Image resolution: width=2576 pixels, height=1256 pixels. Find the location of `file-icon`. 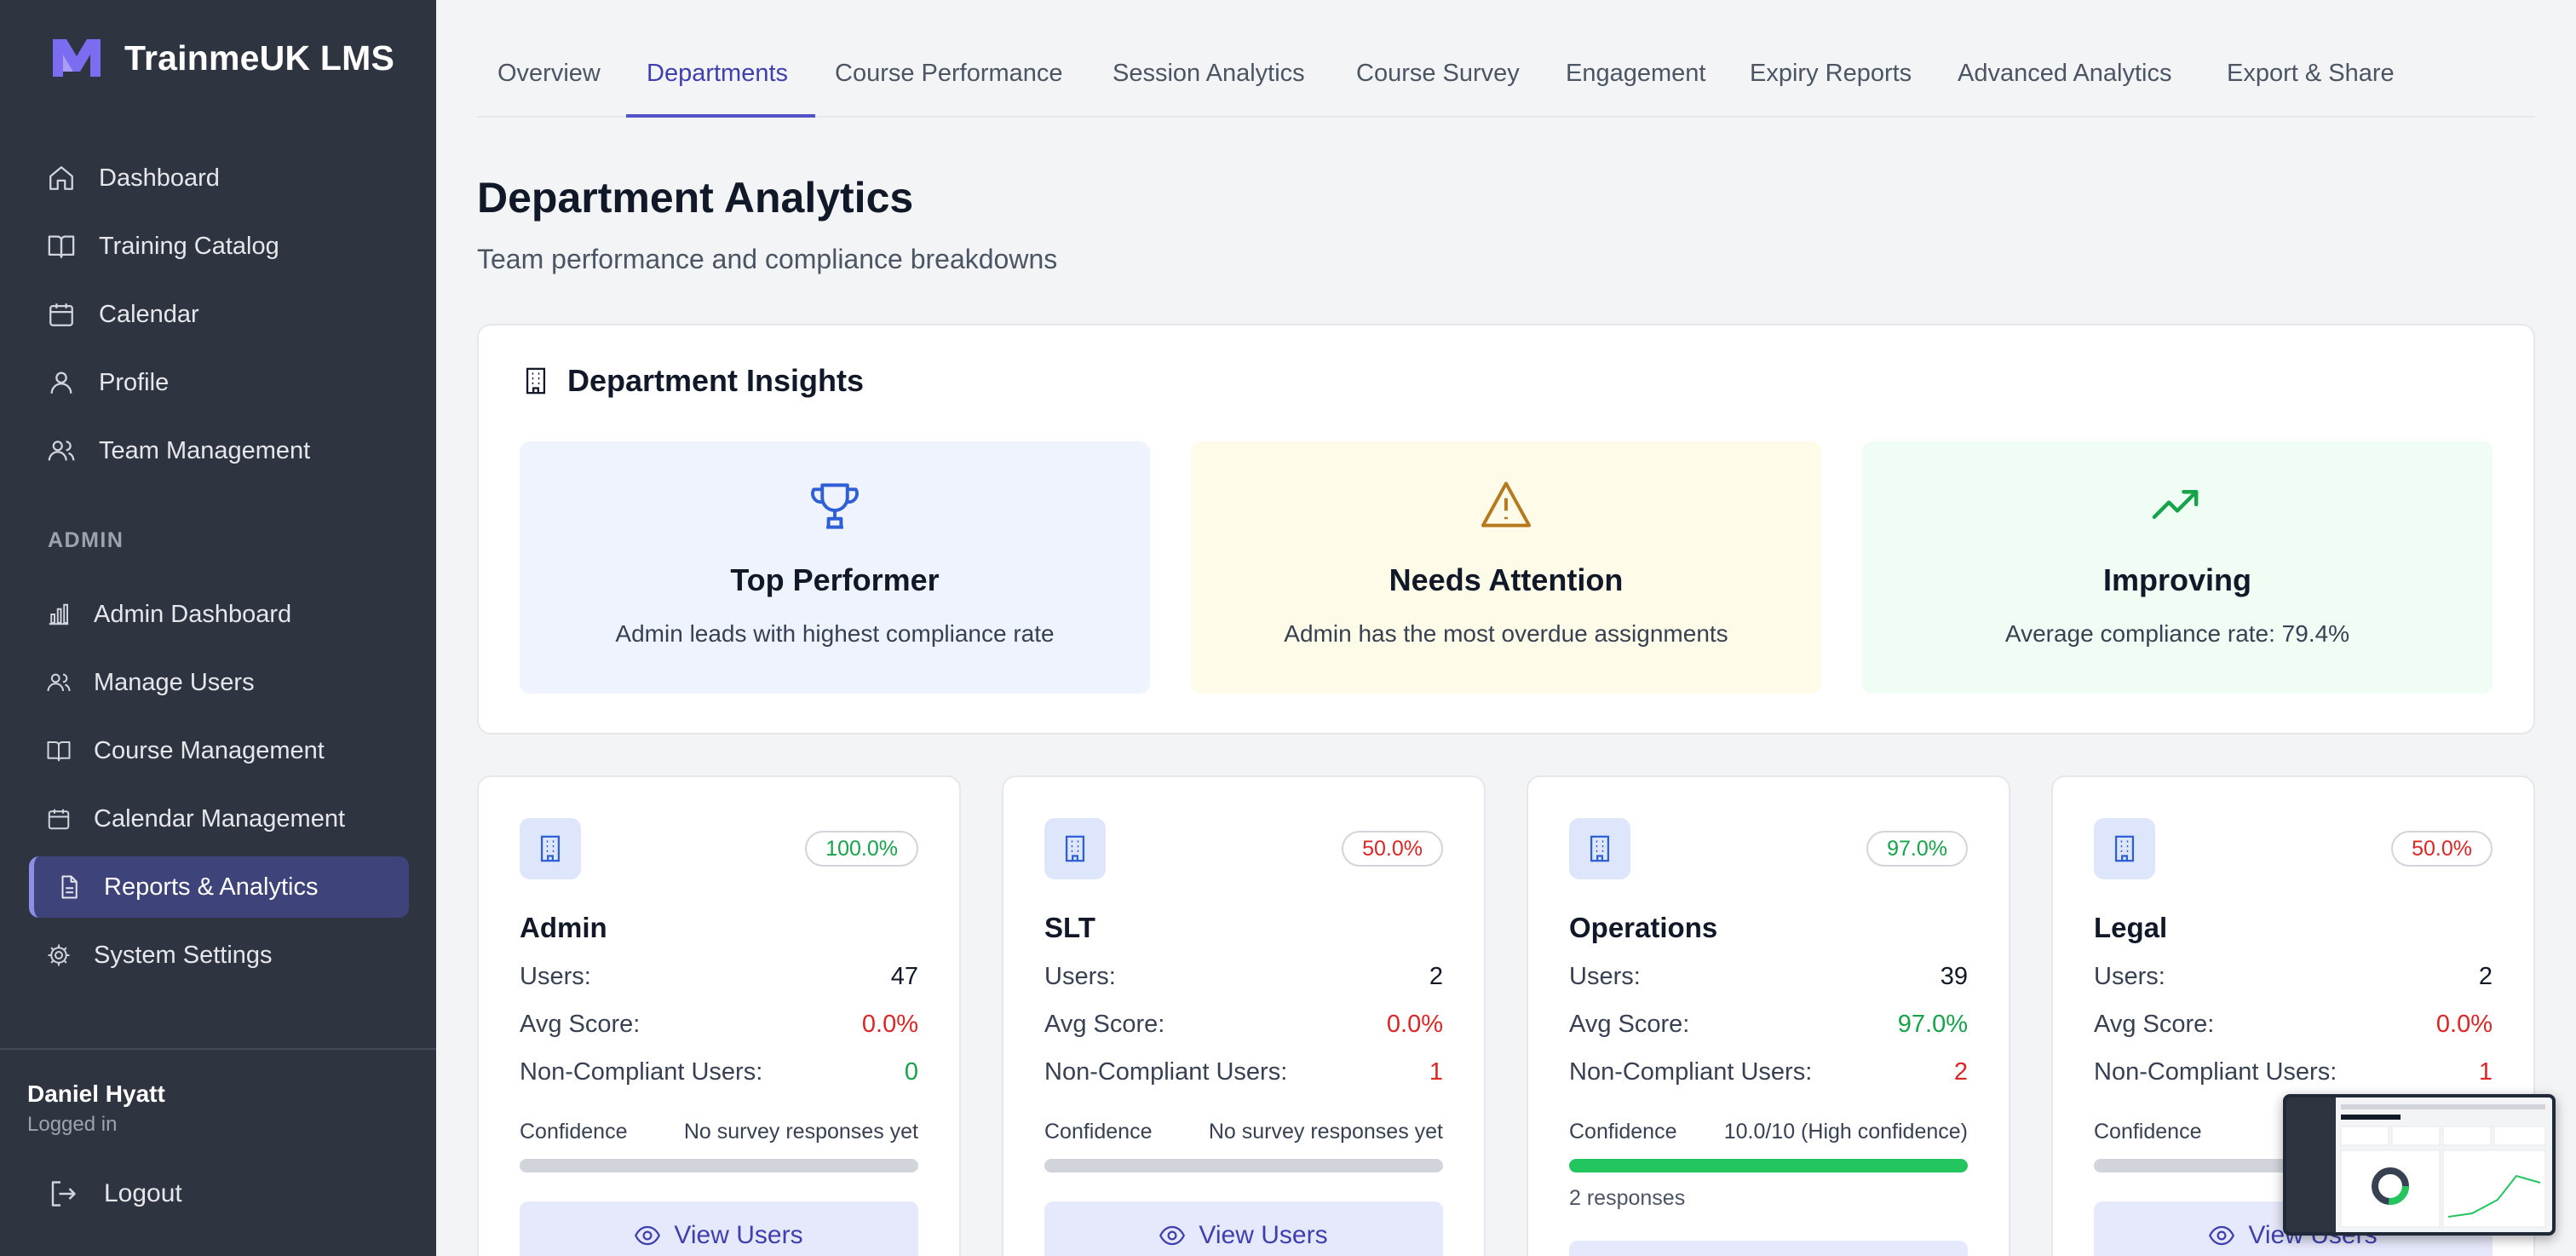

file-icon is located at coordinates (69, 887).